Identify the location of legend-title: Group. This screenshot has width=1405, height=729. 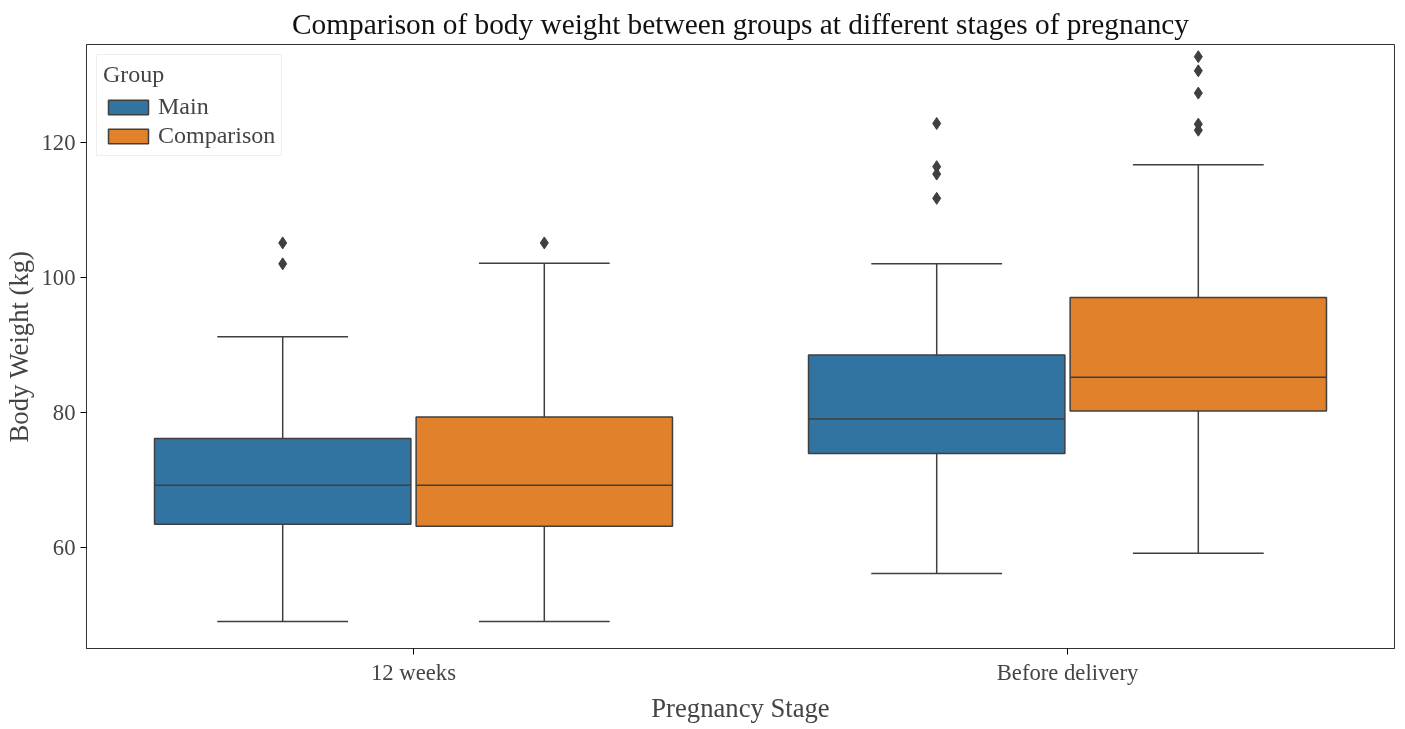
(134, 74).